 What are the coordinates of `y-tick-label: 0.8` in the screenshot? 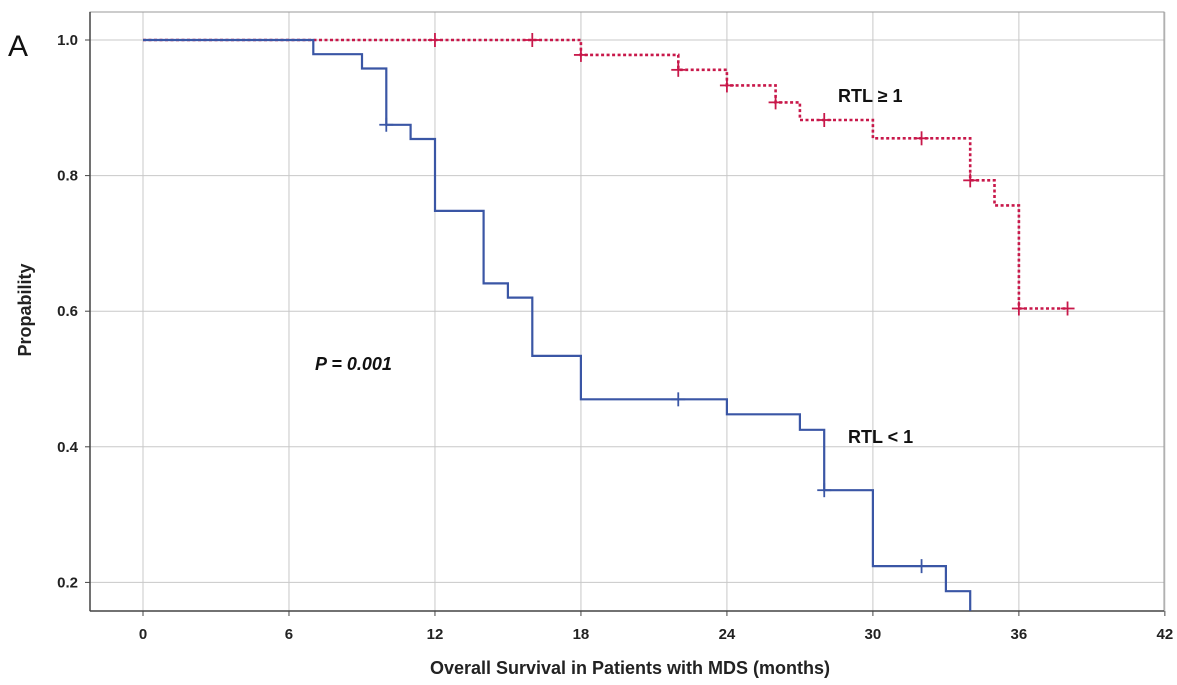 It's located at (67, 176).